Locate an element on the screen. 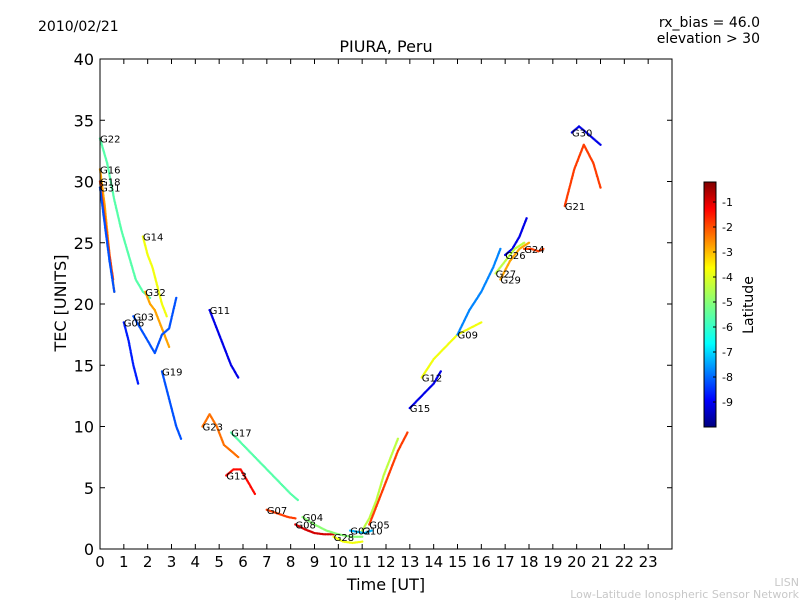 This screenshot has height=600, width=800. date-label: 2010/02/21 is located at coordinates (78, 27).